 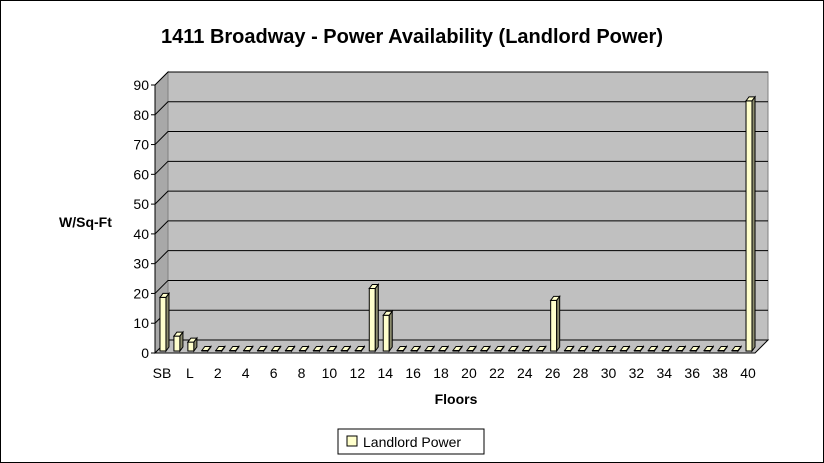 I want to click on x-tick-label: SB, so click(x=162, y=373).